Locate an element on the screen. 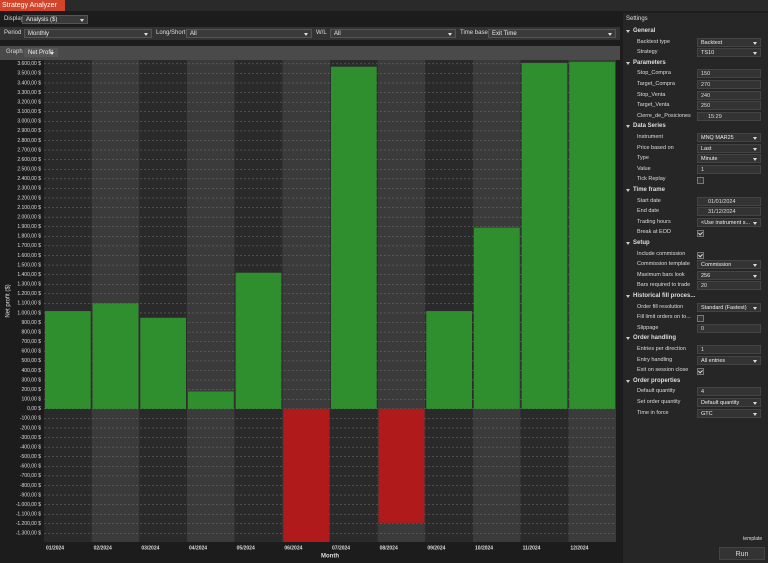  section-header: Time frame is located at coordinates (649, 190).